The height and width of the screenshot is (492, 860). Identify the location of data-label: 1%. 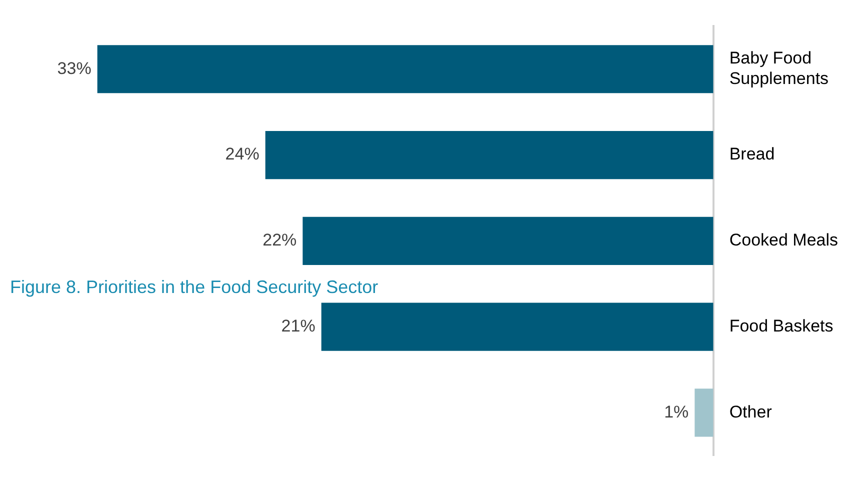
(676, 412).